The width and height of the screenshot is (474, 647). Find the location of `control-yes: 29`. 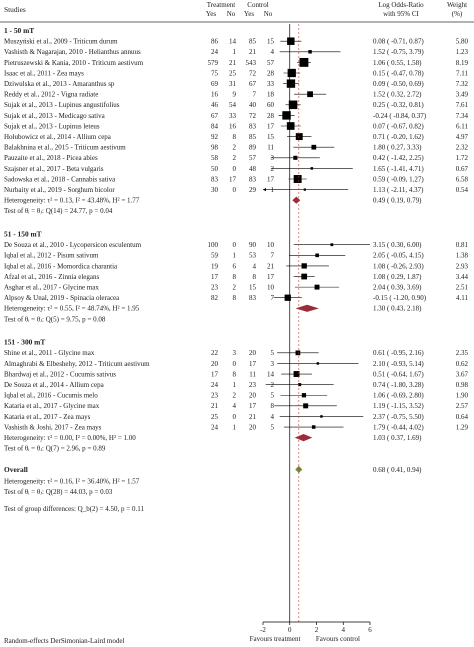

control-yes: 29 is located at coordinates (253, 190).